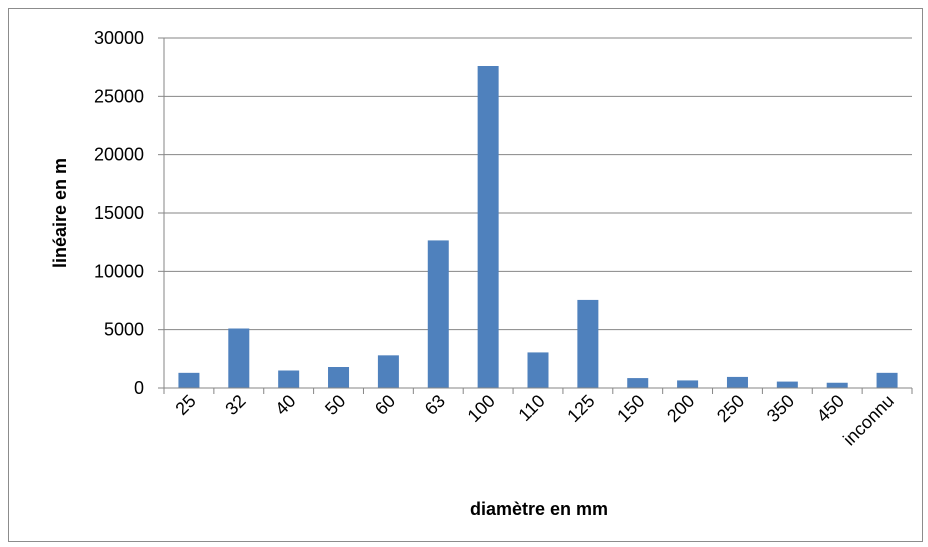 The image size is (928, 547). I want to click on x-tick-label: 150, so click(630, 408).